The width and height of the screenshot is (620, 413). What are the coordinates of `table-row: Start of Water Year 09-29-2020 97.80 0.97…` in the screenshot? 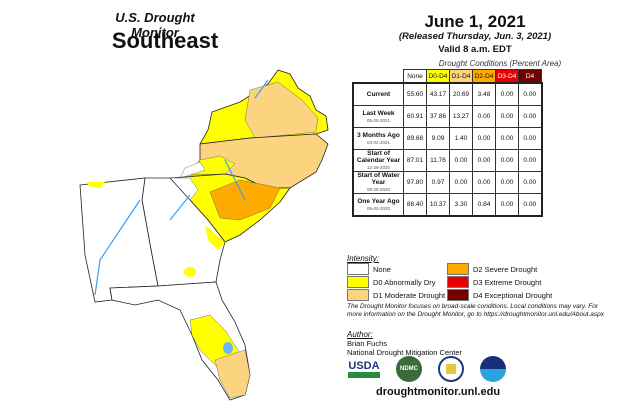 It's located at (447, 182).